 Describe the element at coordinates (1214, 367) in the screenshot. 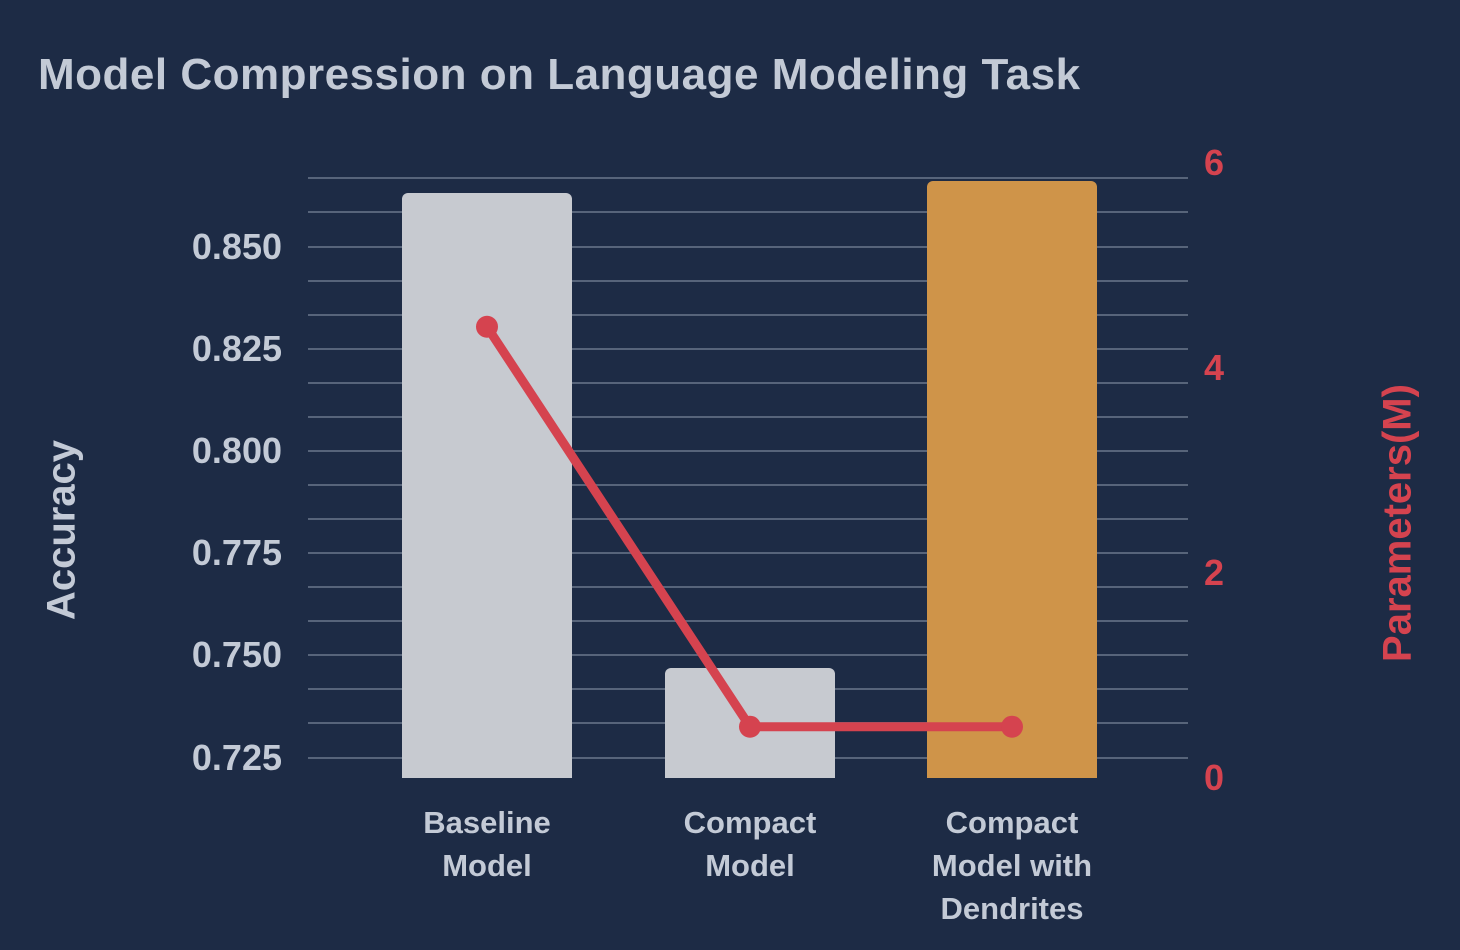

I see `right-tick-4: 4` at that location.